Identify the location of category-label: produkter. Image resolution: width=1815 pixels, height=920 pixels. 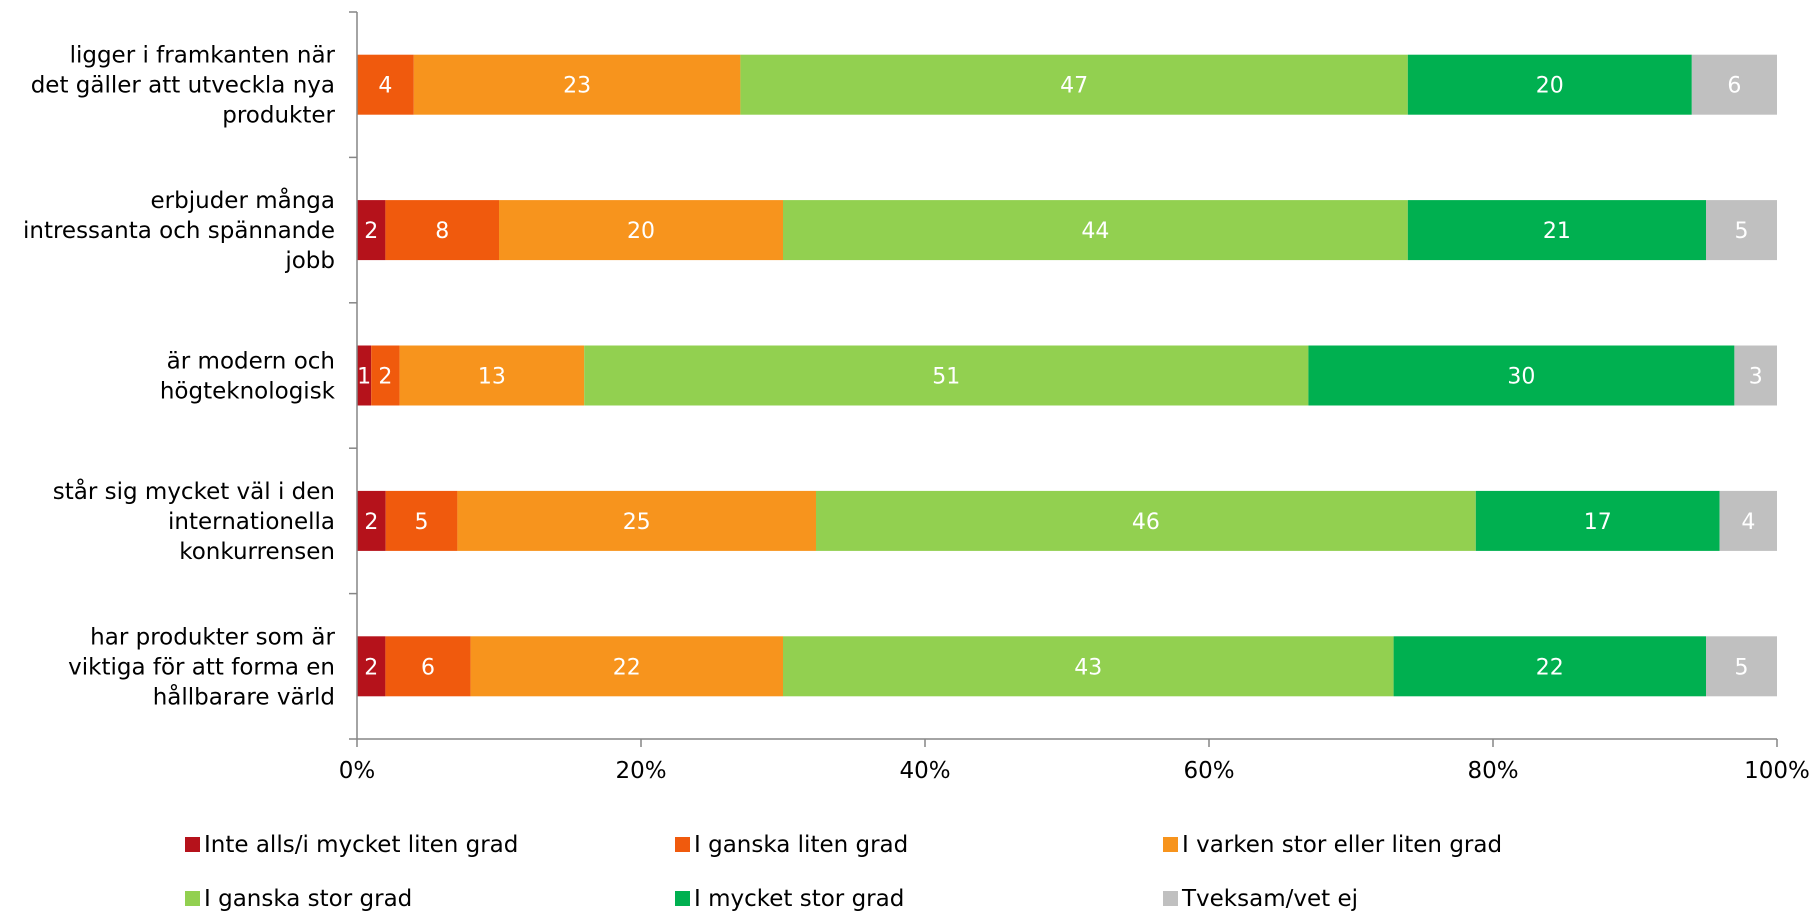
(278, 116).